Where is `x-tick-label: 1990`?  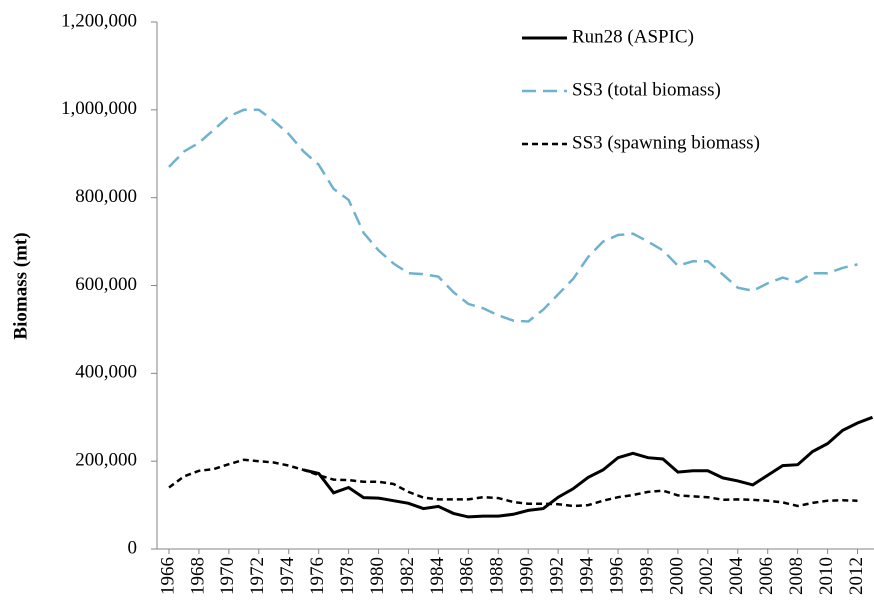
x-tick-label: 1990 is located at coordinates (527, 576).